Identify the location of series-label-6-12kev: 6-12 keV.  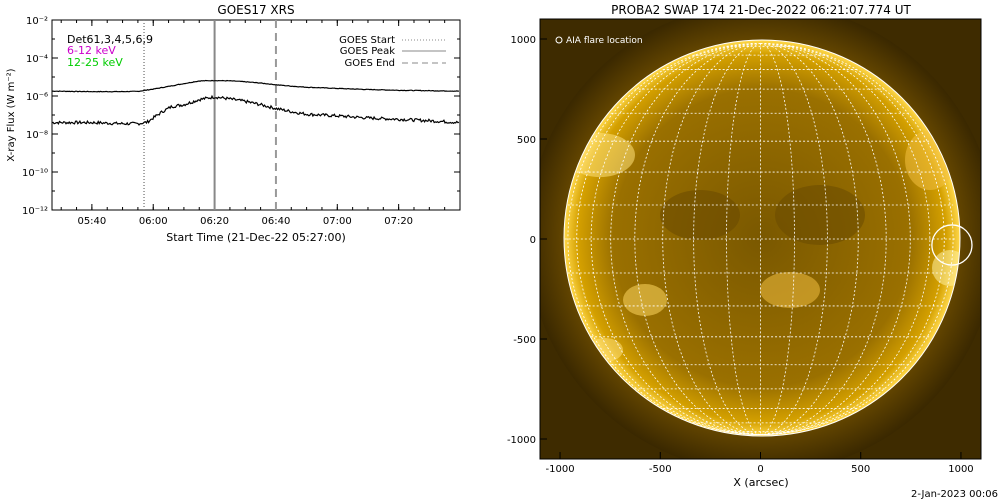
(91, 50).